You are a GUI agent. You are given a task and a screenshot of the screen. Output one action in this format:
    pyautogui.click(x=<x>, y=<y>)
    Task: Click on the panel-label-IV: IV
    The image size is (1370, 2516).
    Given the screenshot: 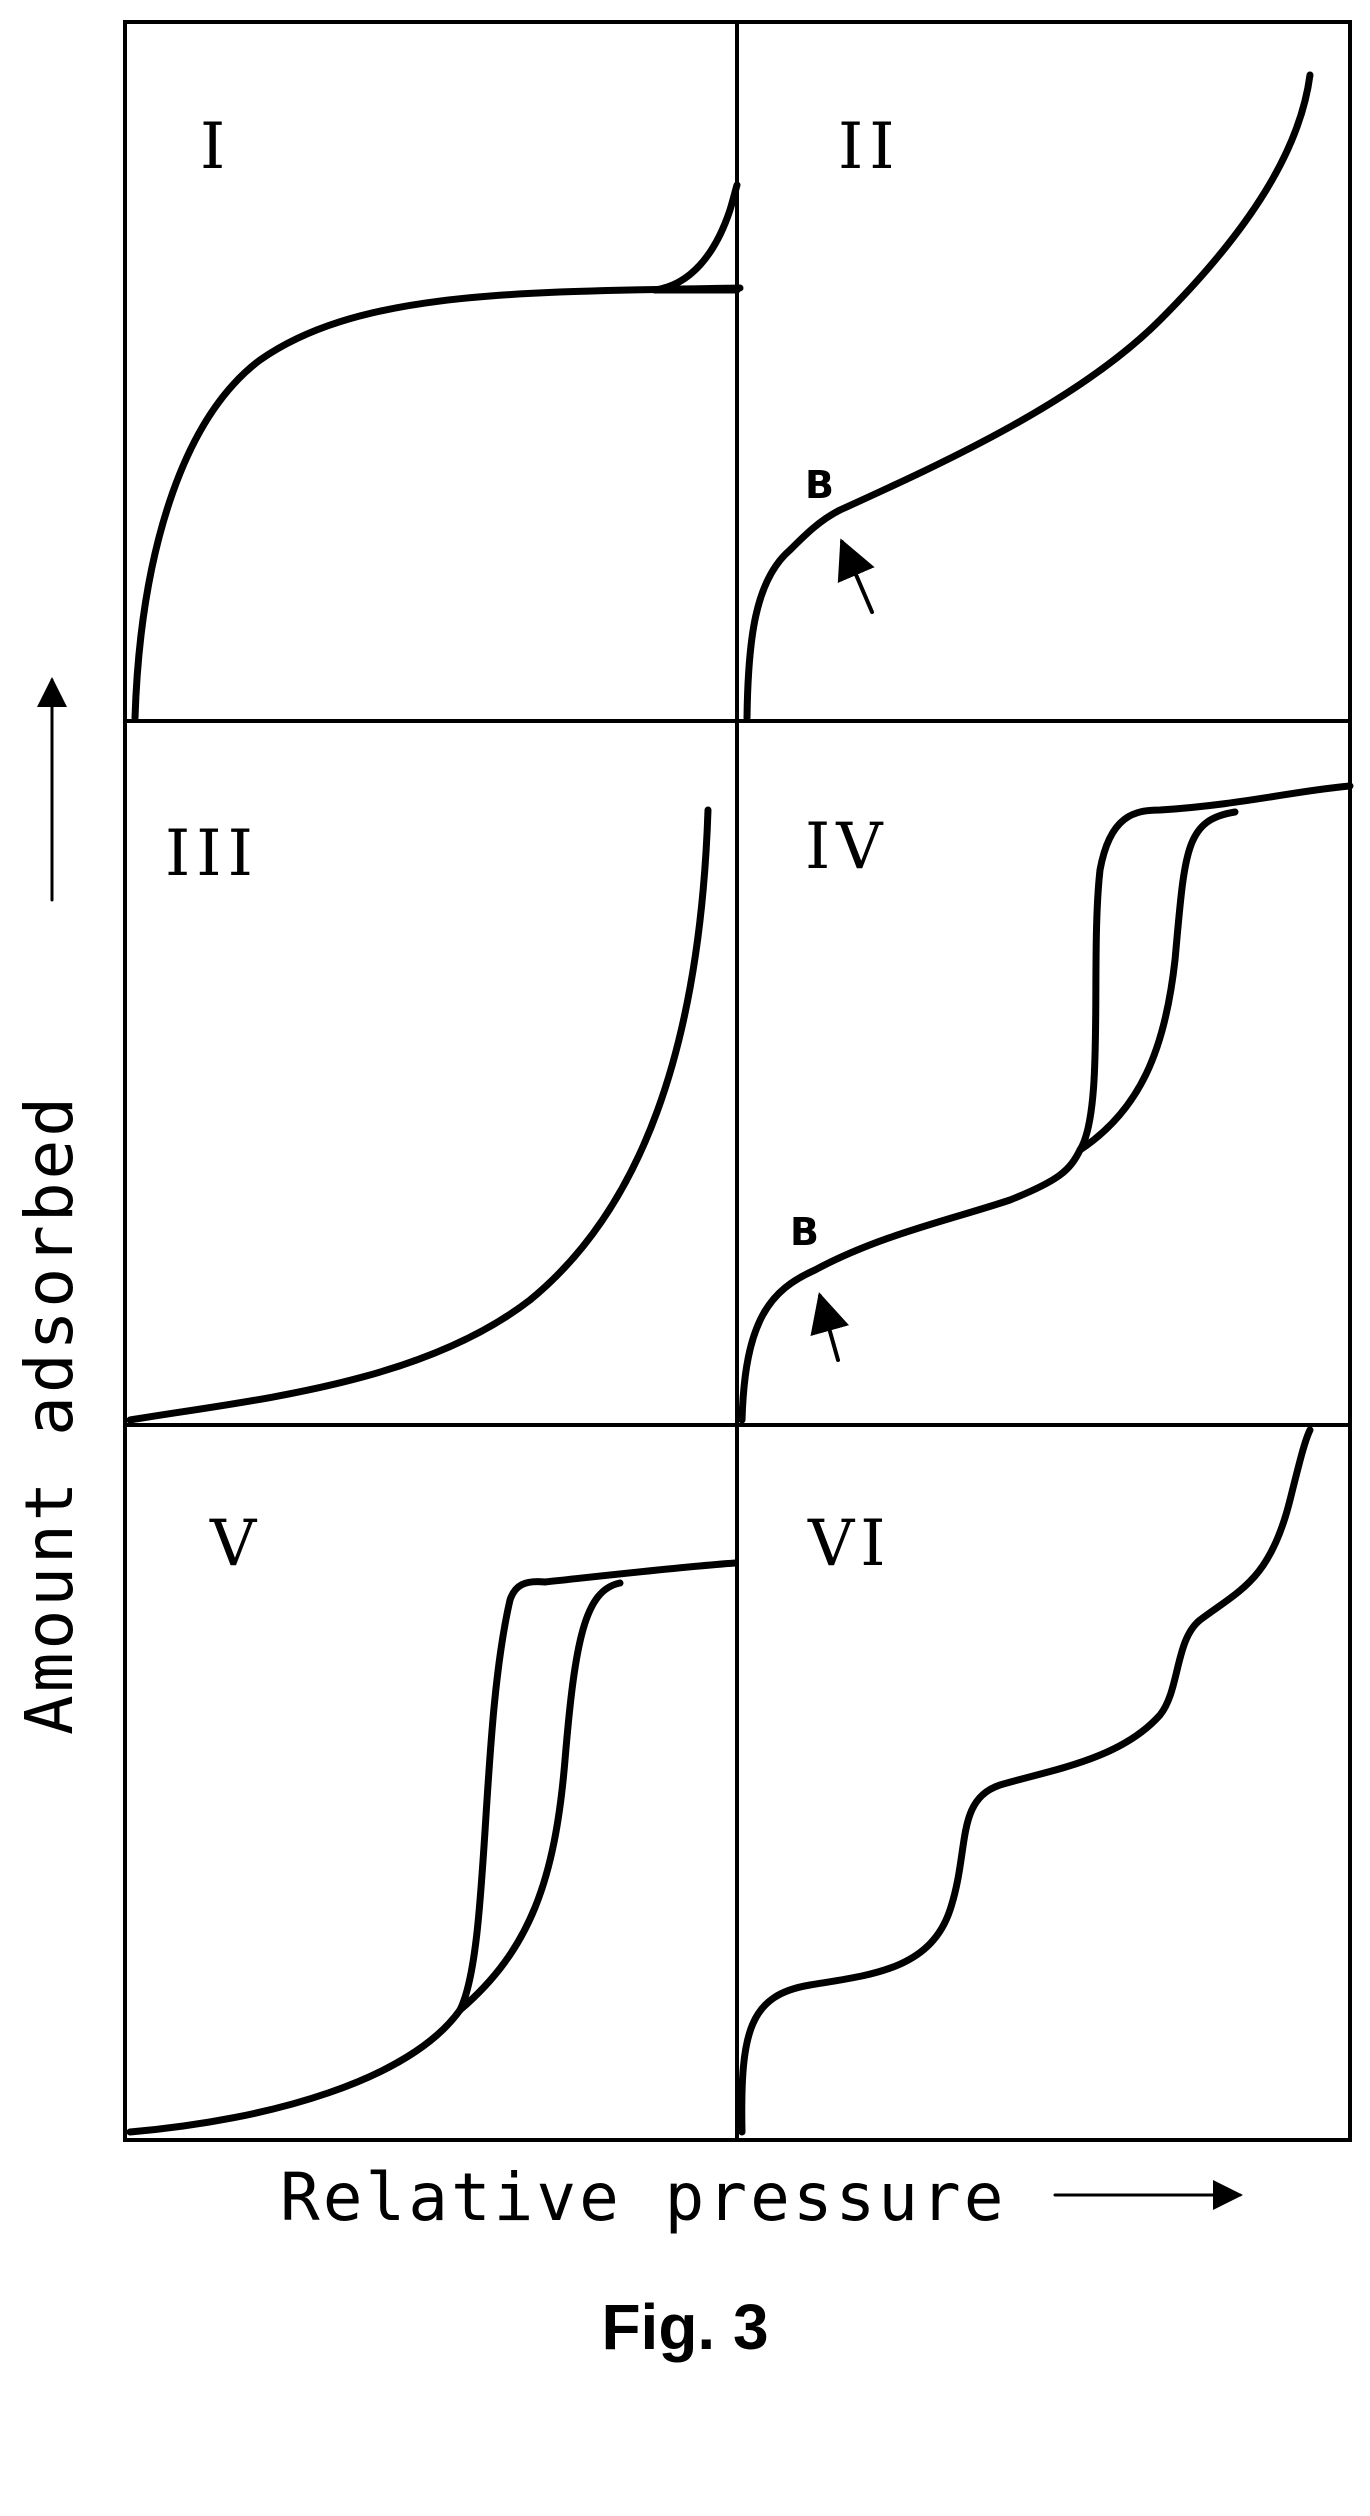 What is the action you would take?
    pyautogui.click(x=847, y=847)
    